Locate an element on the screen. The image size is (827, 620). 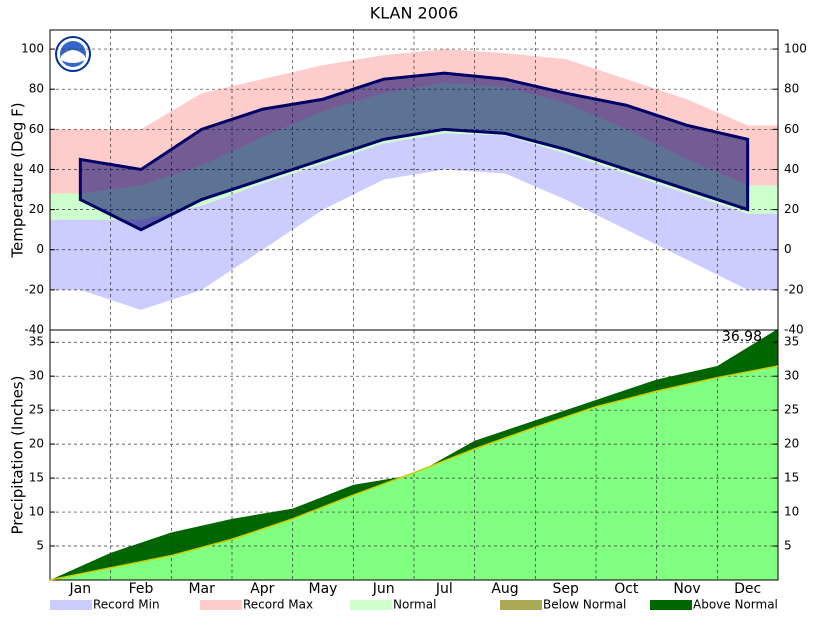
x-tick-label: Dec is located at coordinates (747, 589).